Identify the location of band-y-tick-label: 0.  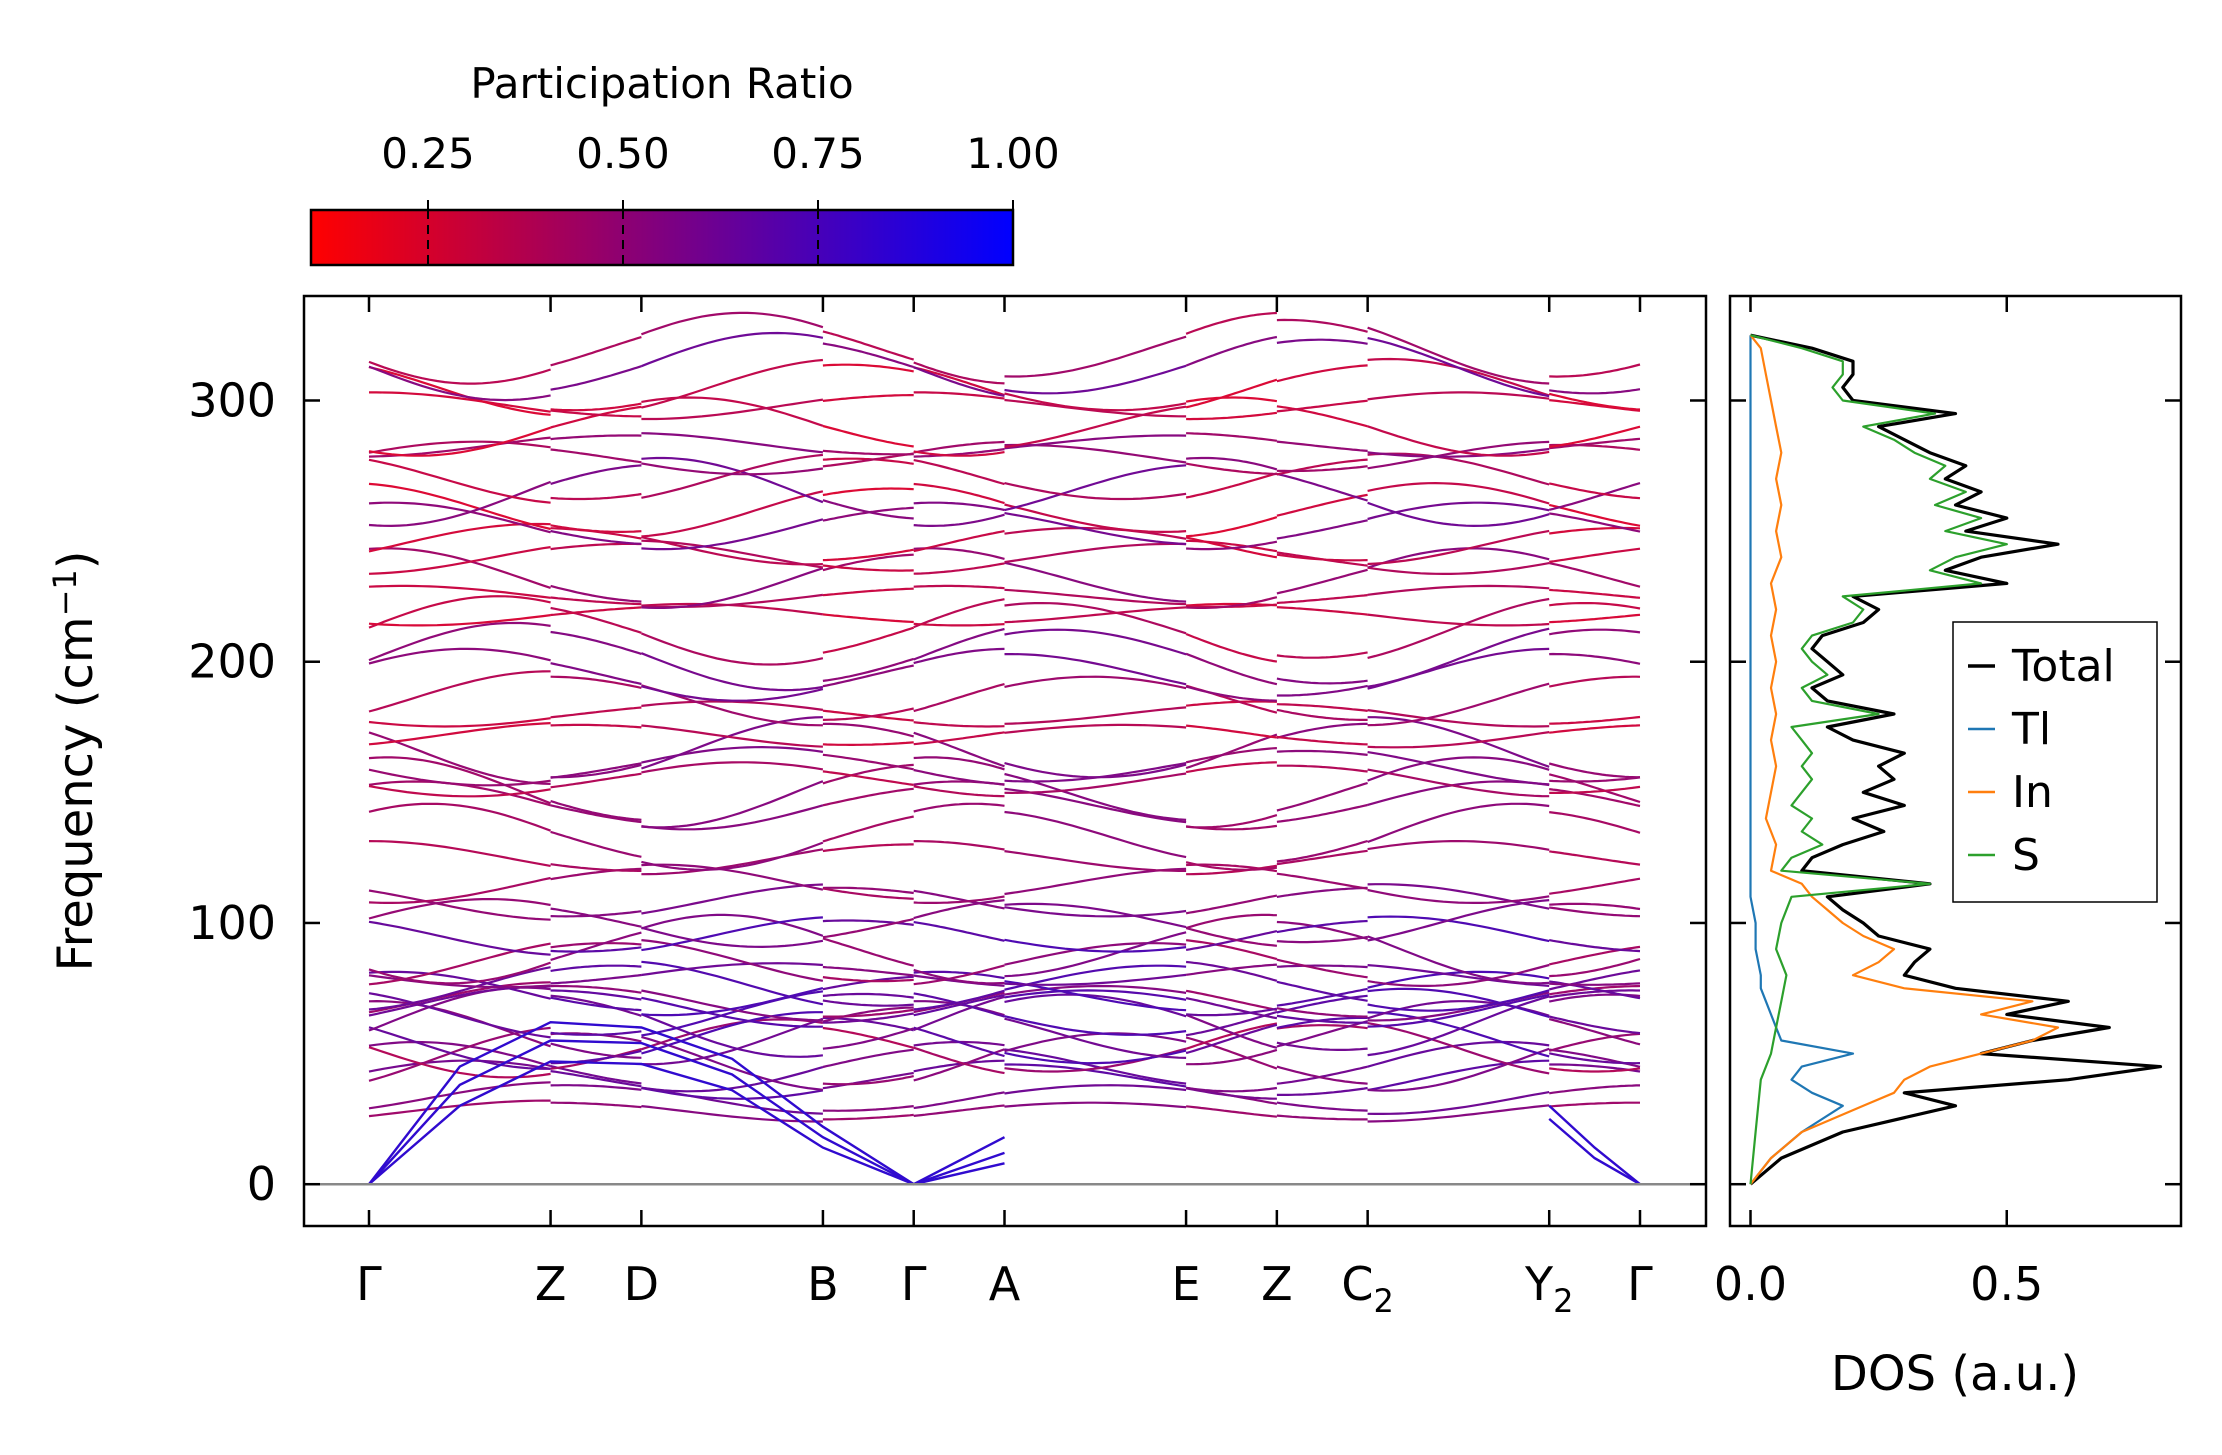
(261, 1184).